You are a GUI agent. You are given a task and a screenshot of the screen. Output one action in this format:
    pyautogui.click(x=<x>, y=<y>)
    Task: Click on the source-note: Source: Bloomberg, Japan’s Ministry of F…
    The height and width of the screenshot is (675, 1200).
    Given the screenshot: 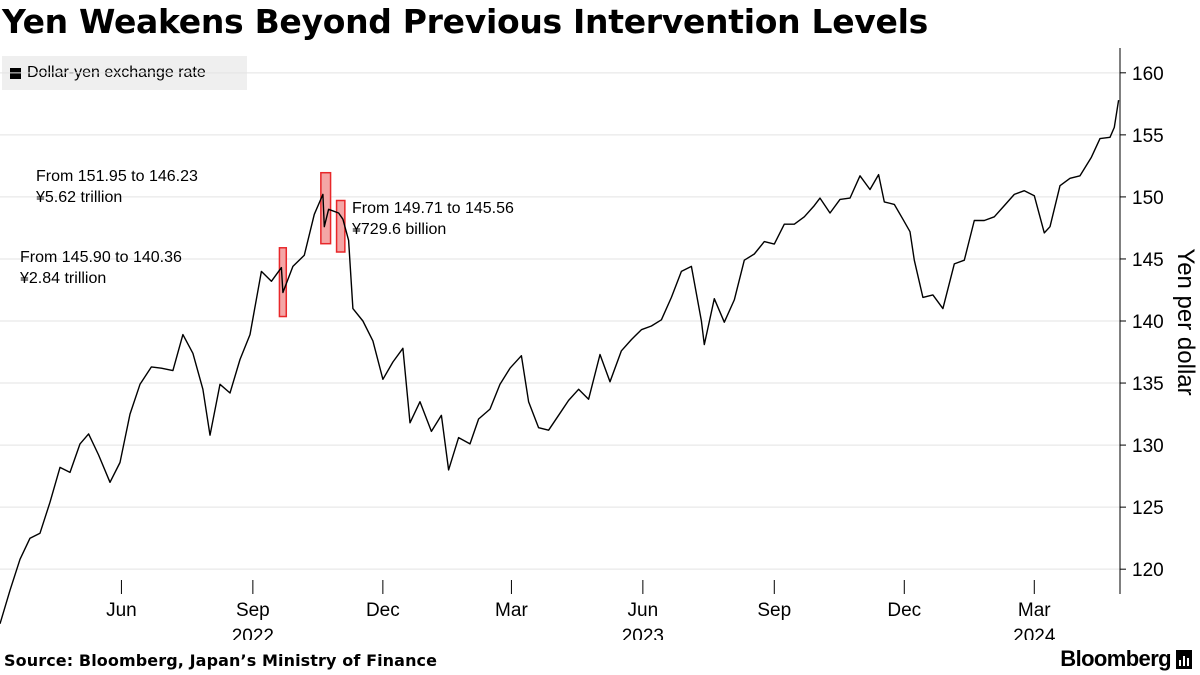 What is the action you would take?
    pyautogui.click(x=221, y=660)
    